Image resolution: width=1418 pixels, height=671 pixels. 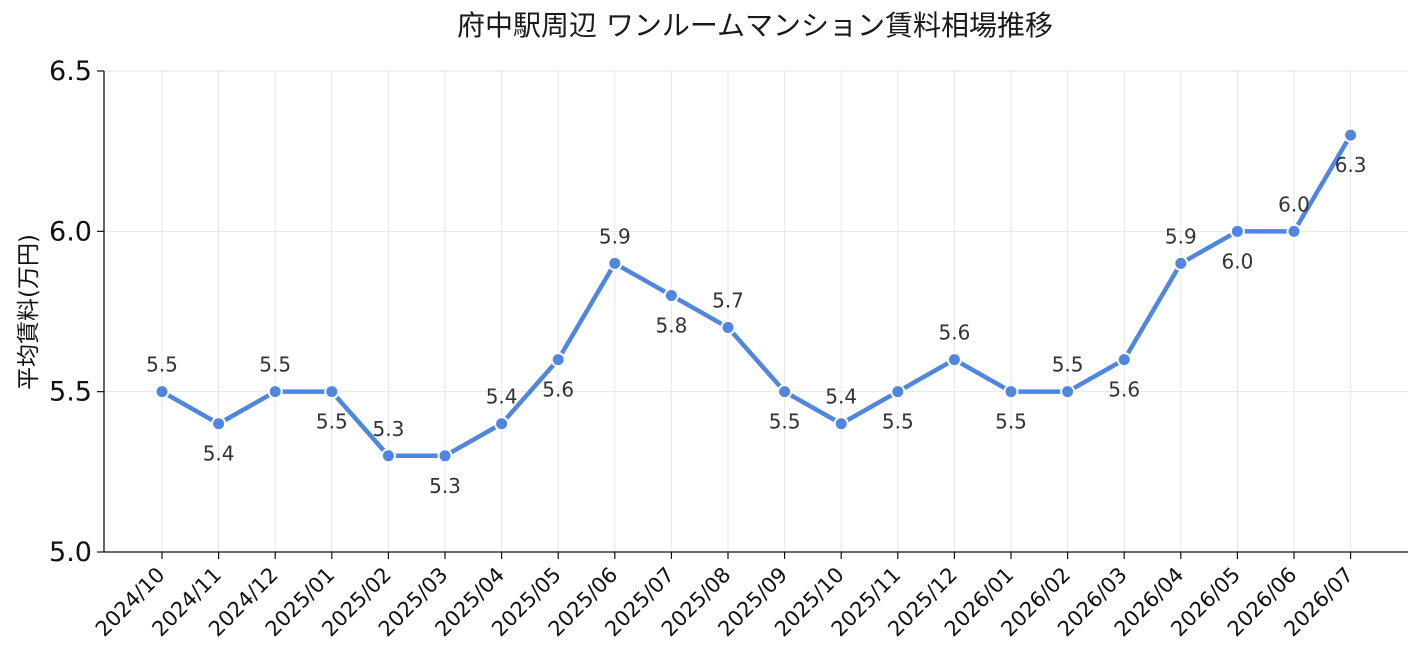 I want to click on data-label: 6.3, so click(x=1351, y=165).